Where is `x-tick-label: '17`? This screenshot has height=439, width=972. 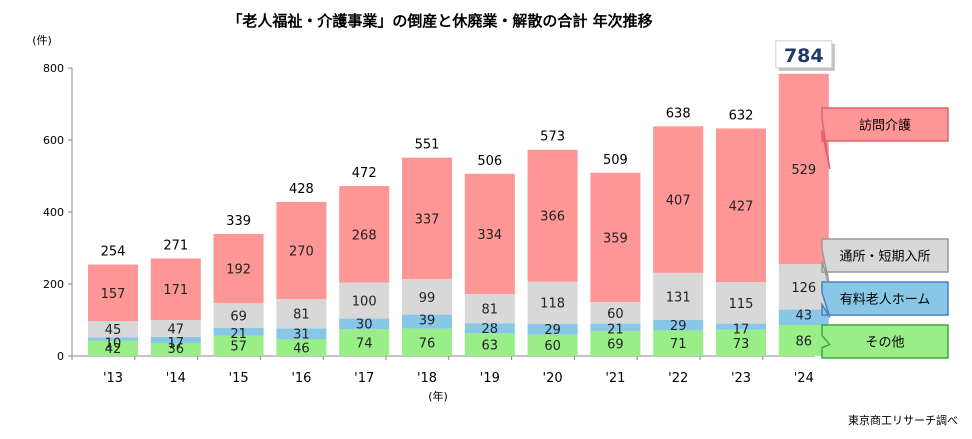
x-tick-label: '17 is located at coordinates (364, 378).